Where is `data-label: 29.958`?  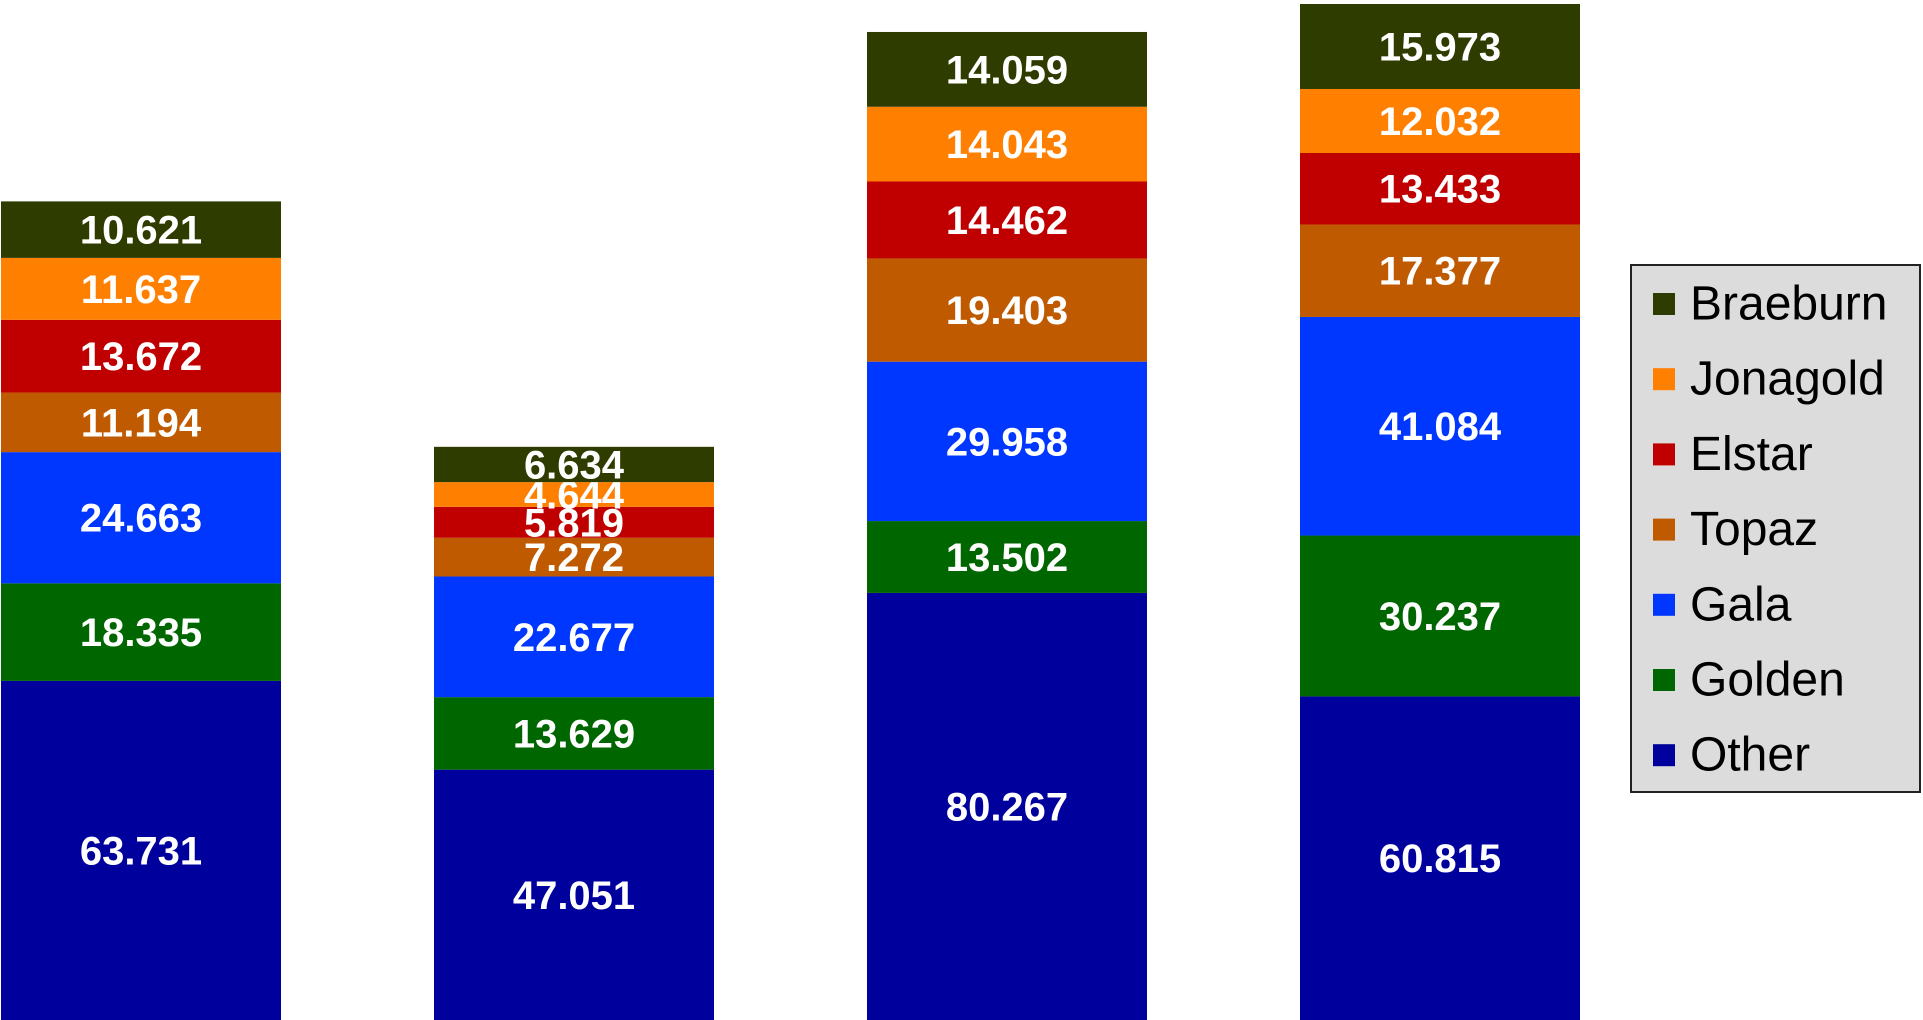
data-label: 29.958 is located at coordinates (1007, 442).